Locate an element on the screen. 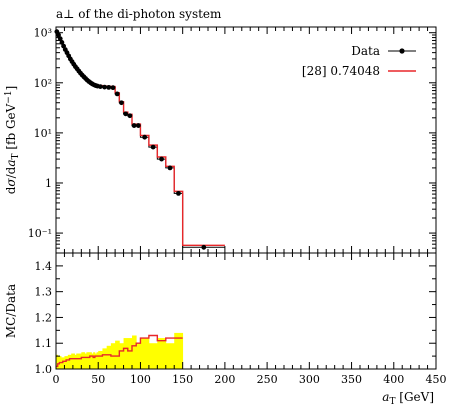 The image size is (450, 407). ratio-y-tick-label: 1.4 is located at coordinates (44, 266).